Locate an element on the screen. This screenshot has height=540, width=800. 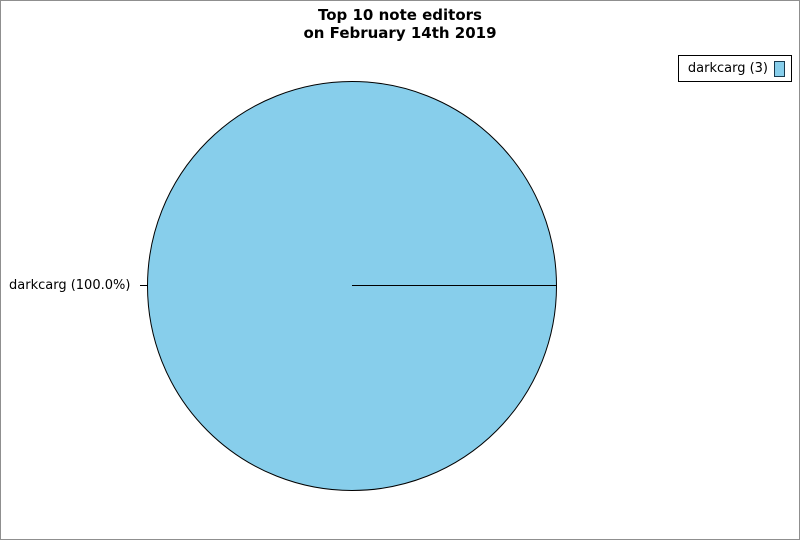
slice-boundary-line is located at coordinates (454, 285).